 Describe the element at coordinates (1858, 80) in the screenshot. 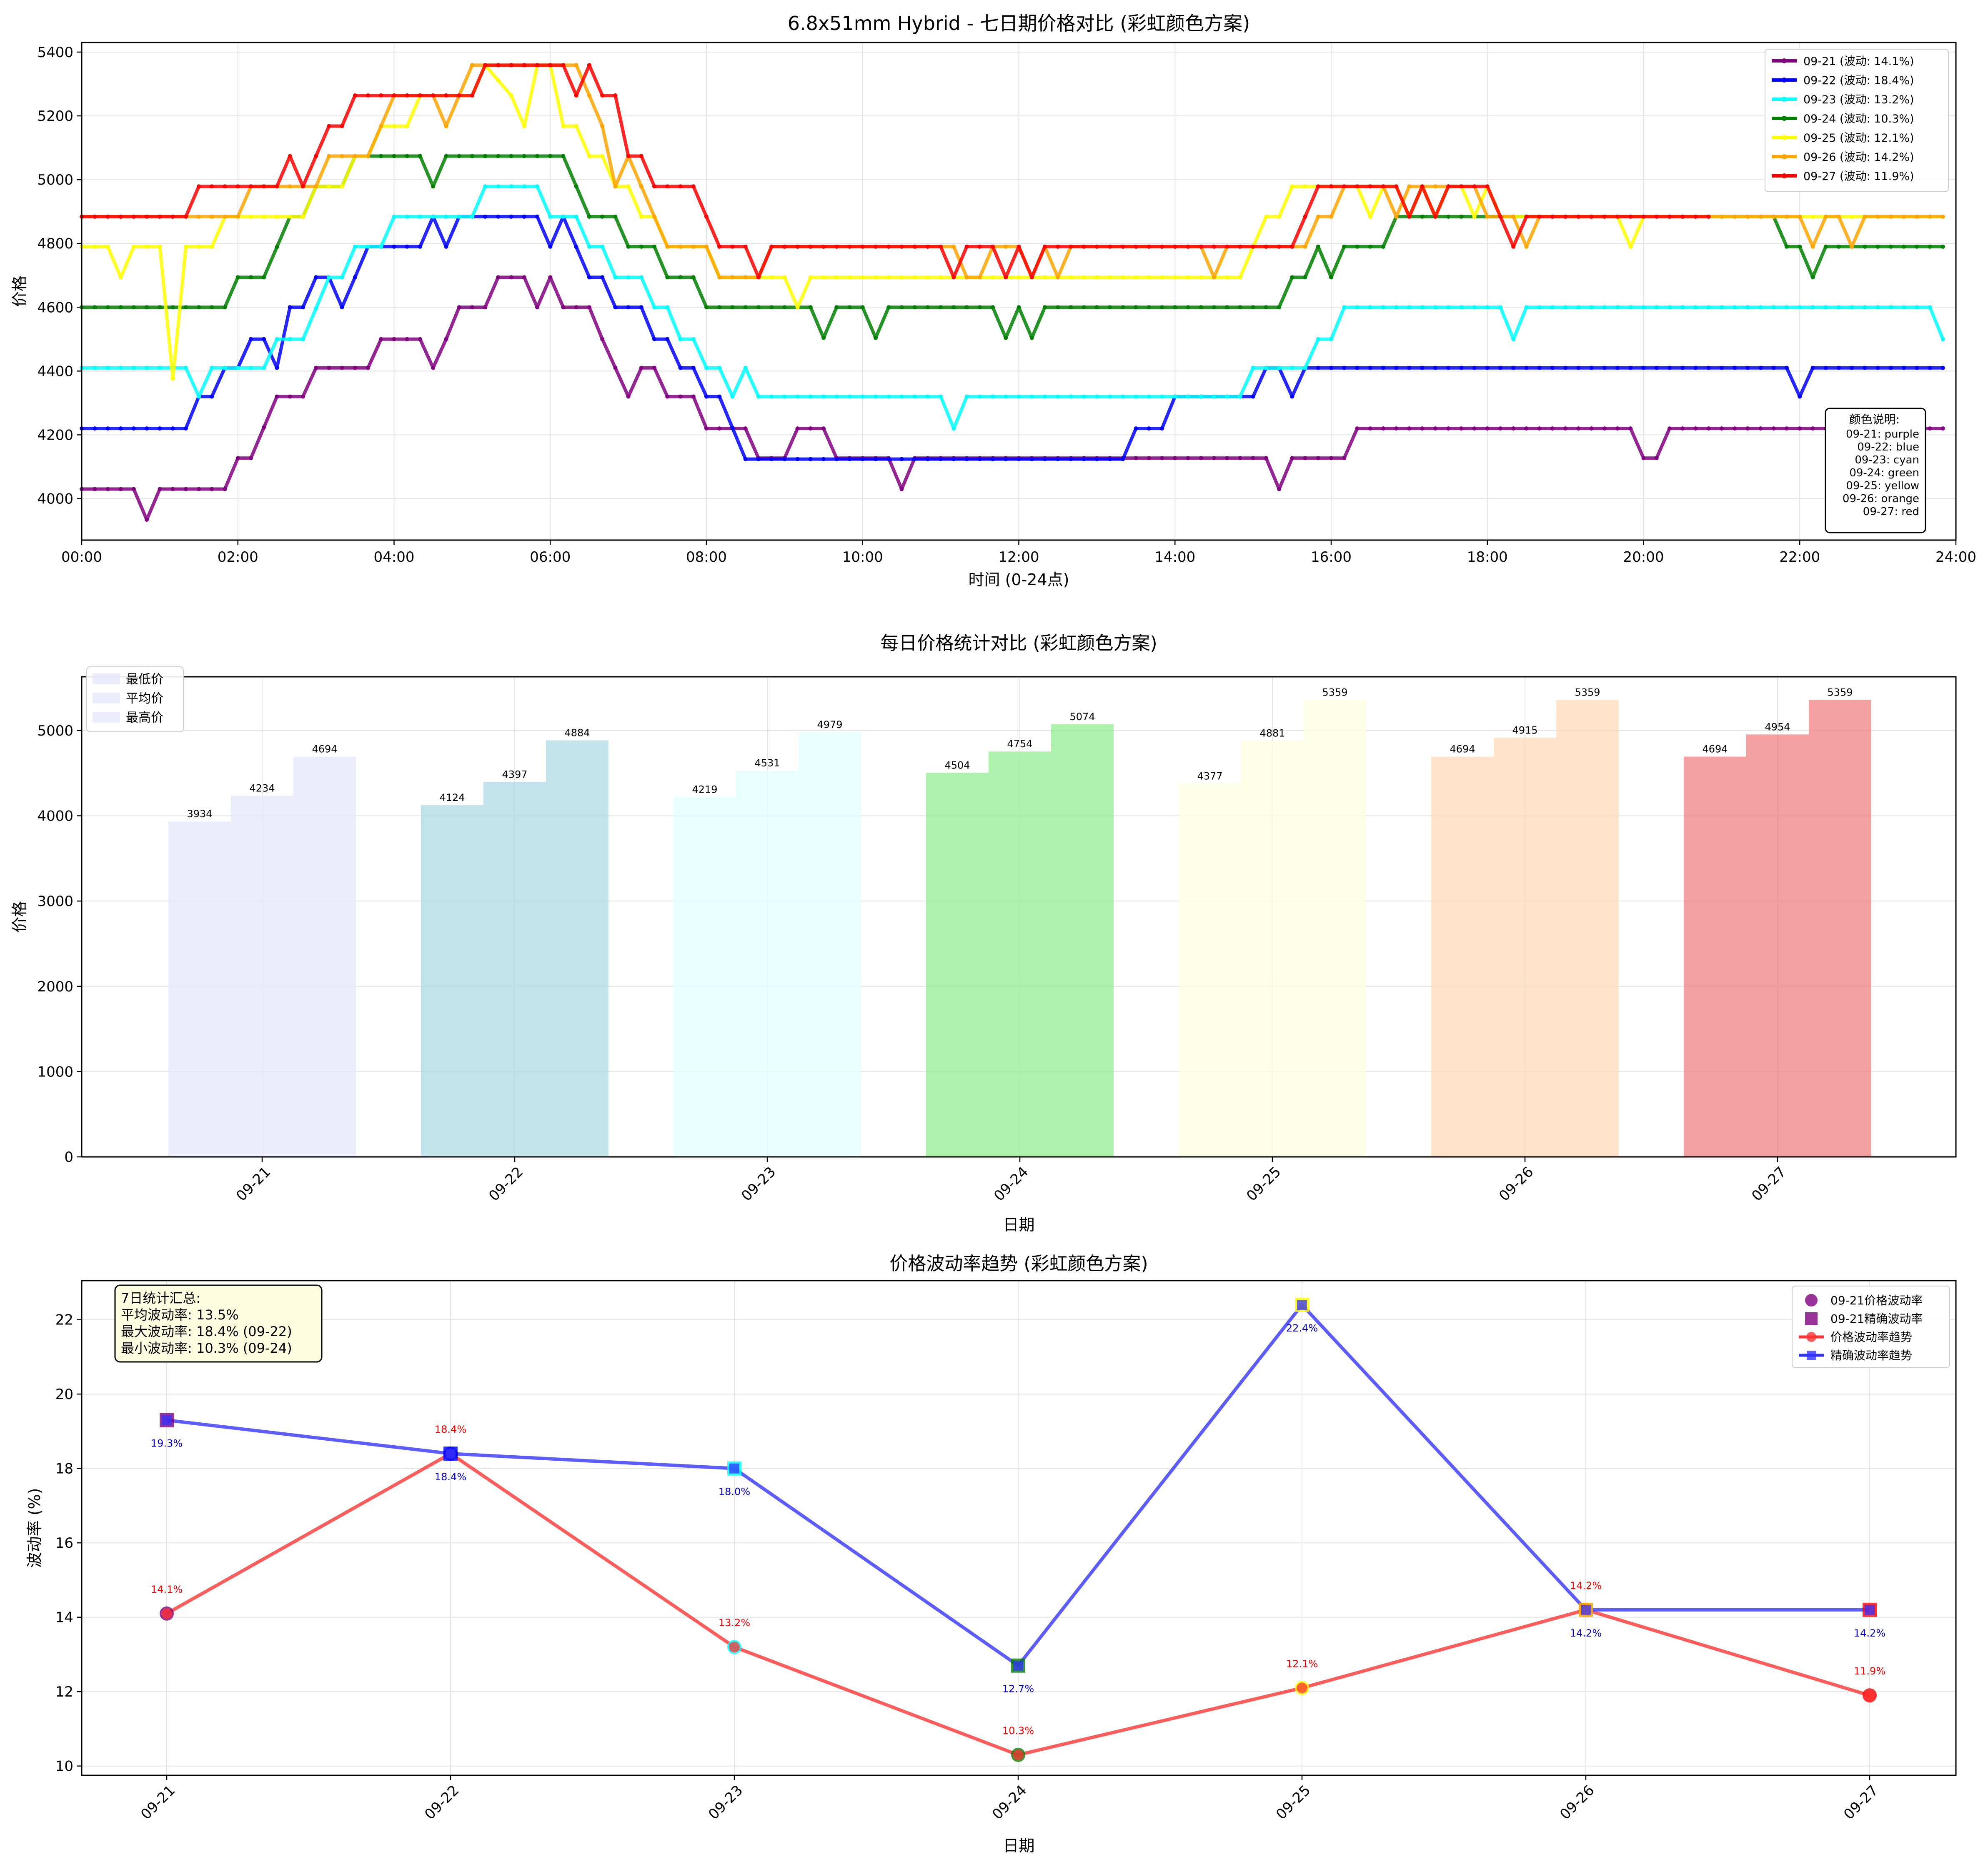

I see `legend-label: 09-22 (波动: 18.4%)` at that location.